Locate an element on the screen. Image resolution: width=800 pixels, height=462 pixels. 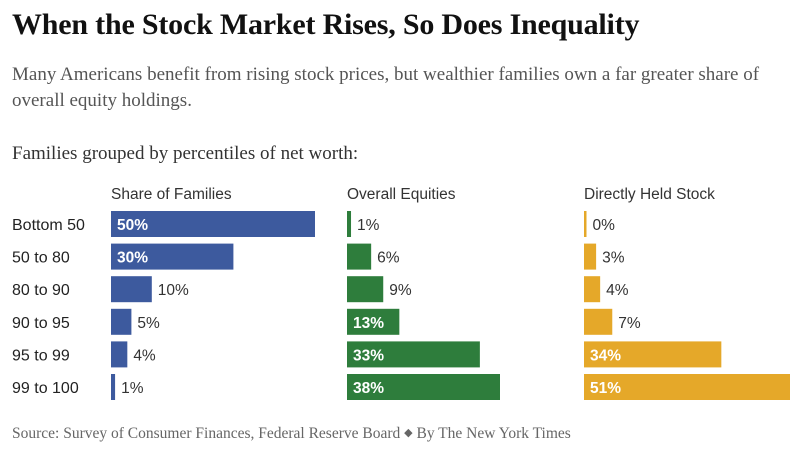
category-label-50-to-80: 50 to 80 is located at coordinates (41, 258).